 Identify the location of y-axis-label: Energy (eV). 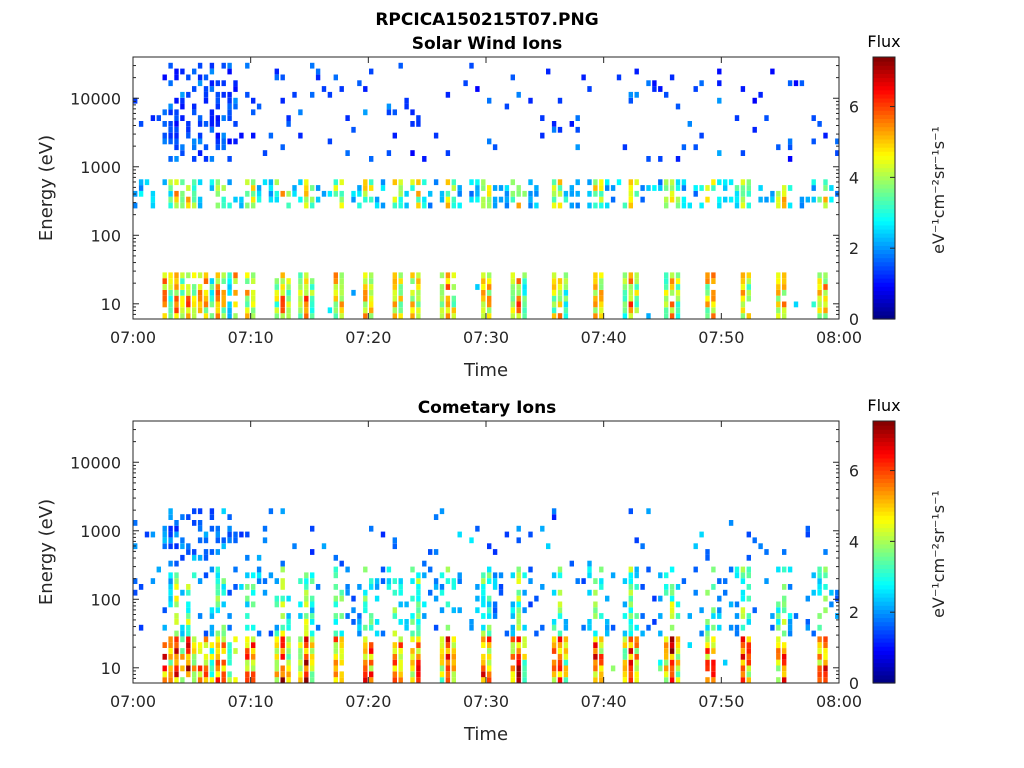
(46, 188).